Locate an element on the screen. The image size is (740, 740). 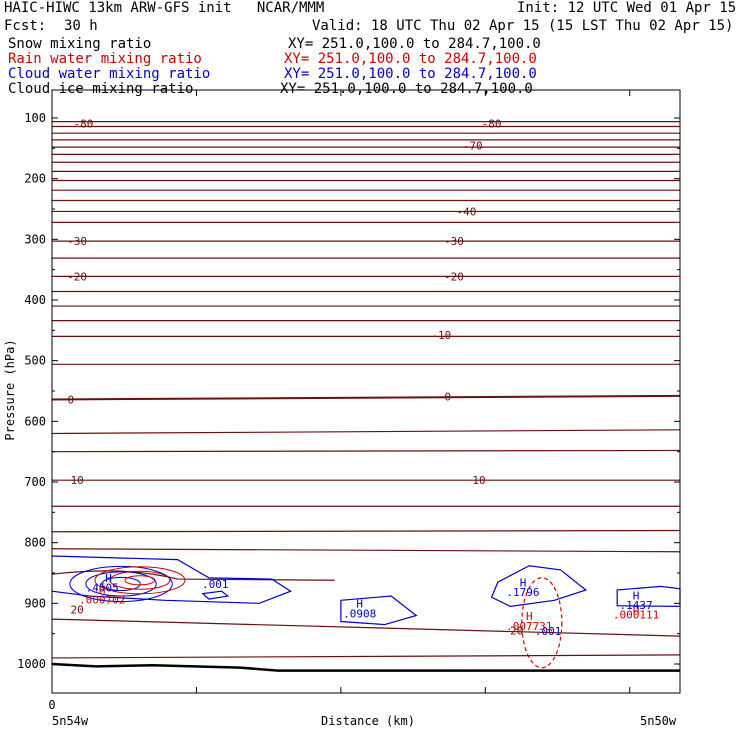
y-tick-label: 700 is located at coordinates (35, 482).